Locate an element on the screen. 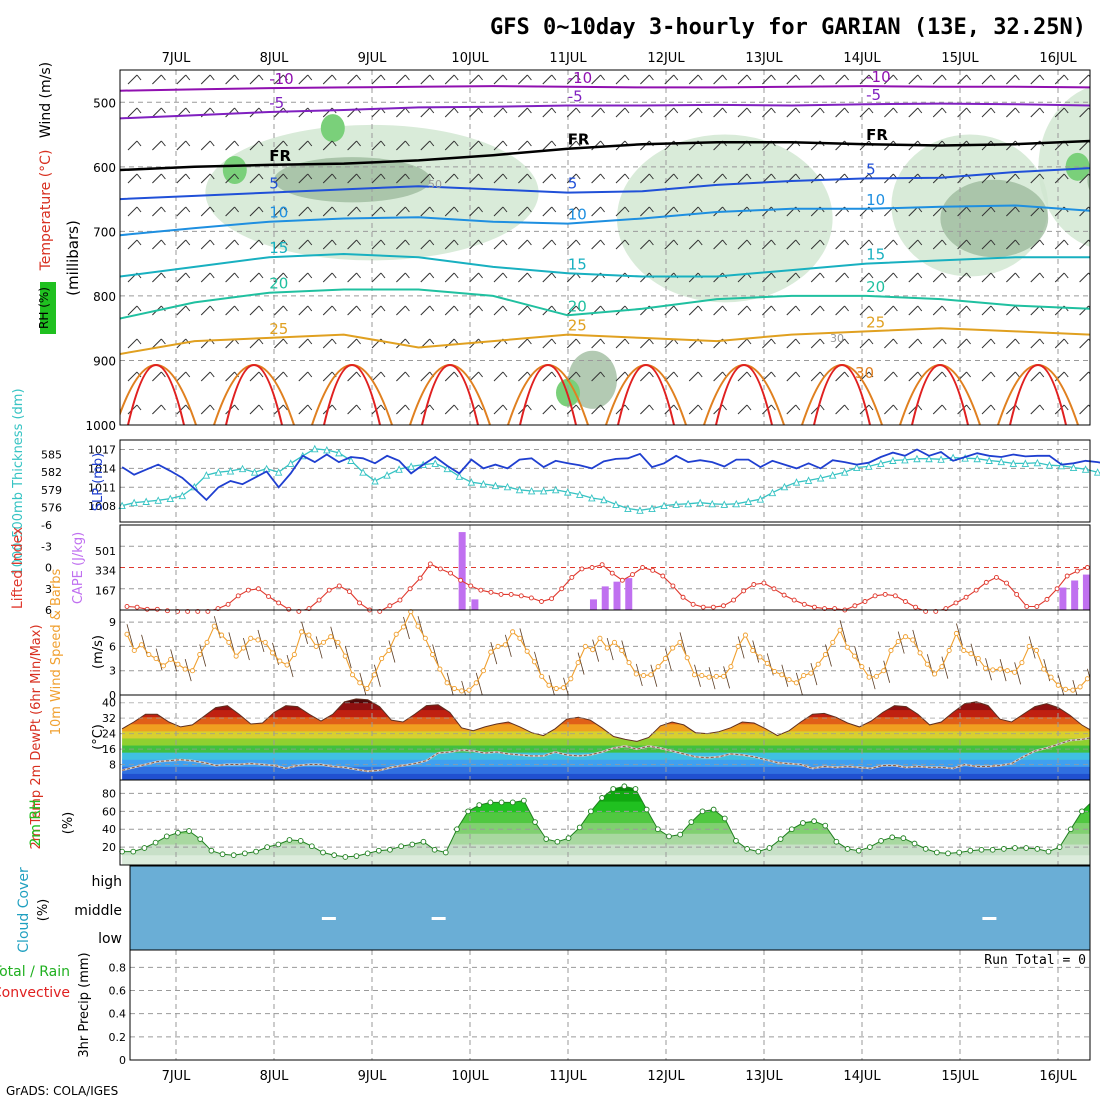 This screenshot has width=1100, height=1100. slp-tick-label: 1017 is located at coordinates (102, 449).